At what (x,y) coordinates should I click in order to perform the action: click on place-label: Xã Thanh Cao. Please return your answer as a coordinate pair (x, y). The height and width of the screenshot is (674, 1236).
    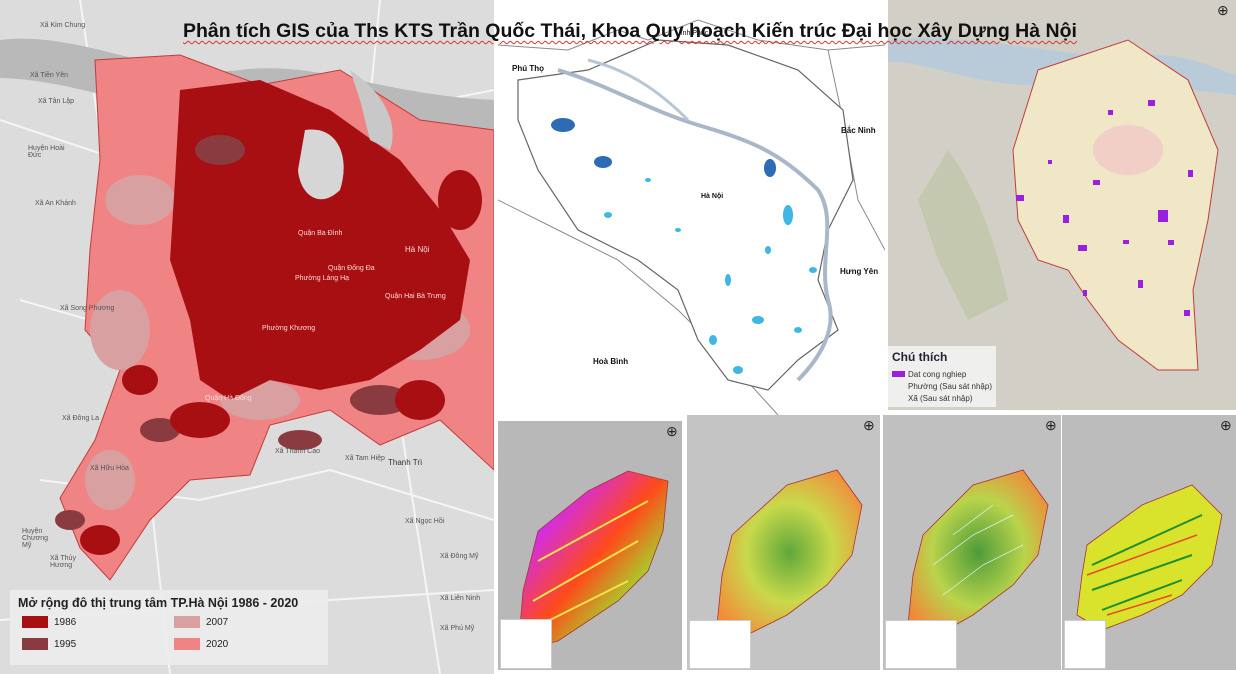
    Looking at the image, I should click on (298, 451).